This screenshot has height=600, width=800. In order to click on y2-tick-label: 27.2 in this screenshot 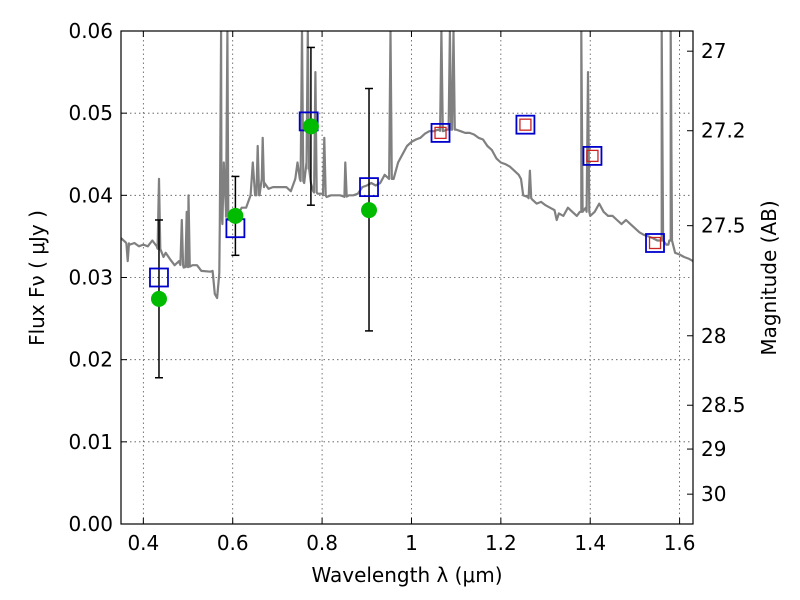, I will do `click(723, 131)`.